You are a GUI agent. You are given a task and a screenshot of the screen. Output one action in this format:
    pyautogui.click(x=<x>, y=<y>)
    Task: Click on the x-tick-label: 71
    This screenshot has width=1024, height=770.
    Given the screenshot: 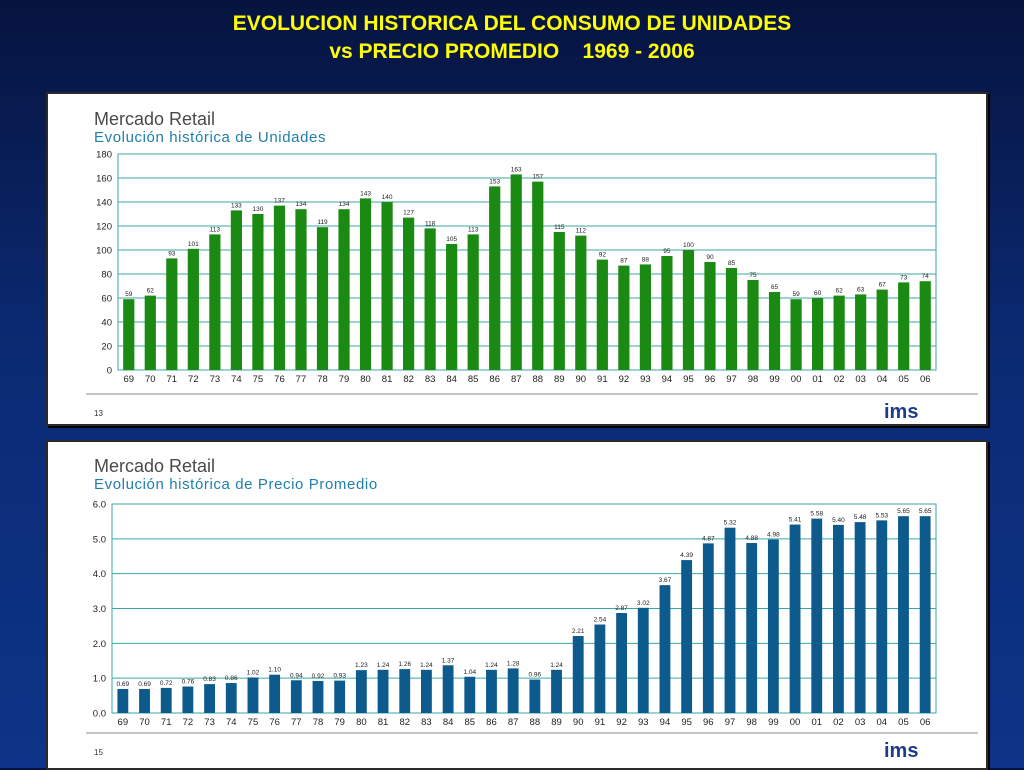 What is the action you would take?
    pyautogui.click(x=166, y=722)
    